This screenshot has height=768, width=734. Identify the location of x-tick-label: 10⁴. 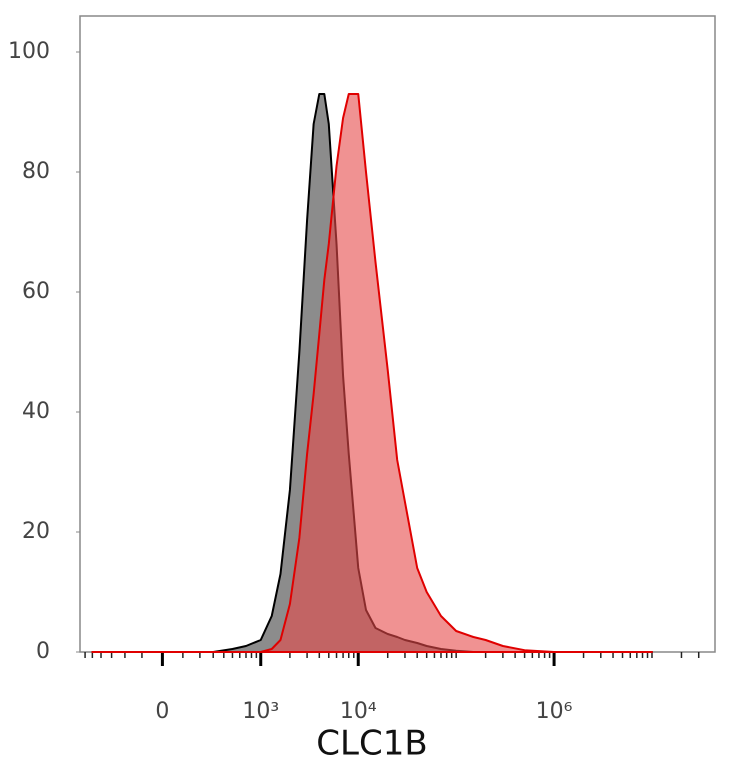
(358, 711).